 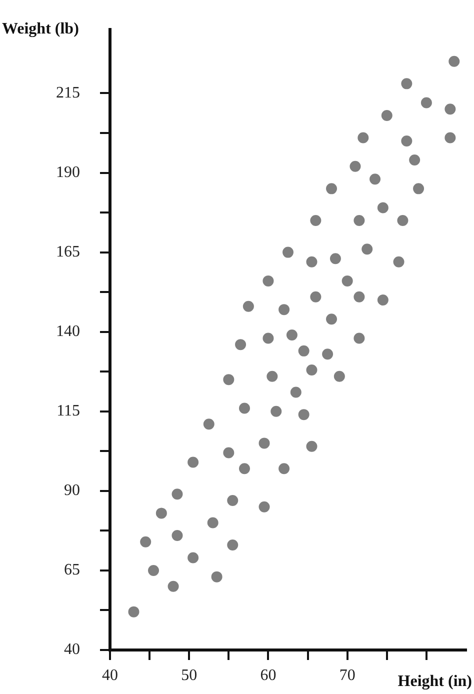 I want to click on y-axis-title: Weight (lb), so click(x=40, y=29).